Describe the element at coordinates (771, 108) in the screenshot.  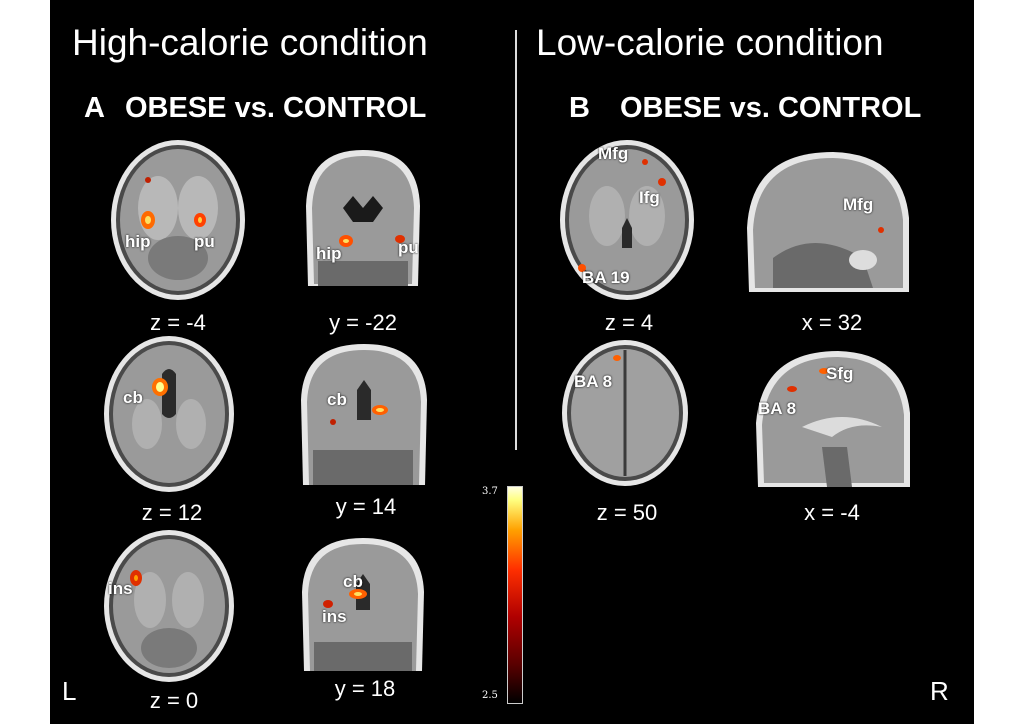
I see `panel-b-heading: OBESE vs. CONTROL` at that location.